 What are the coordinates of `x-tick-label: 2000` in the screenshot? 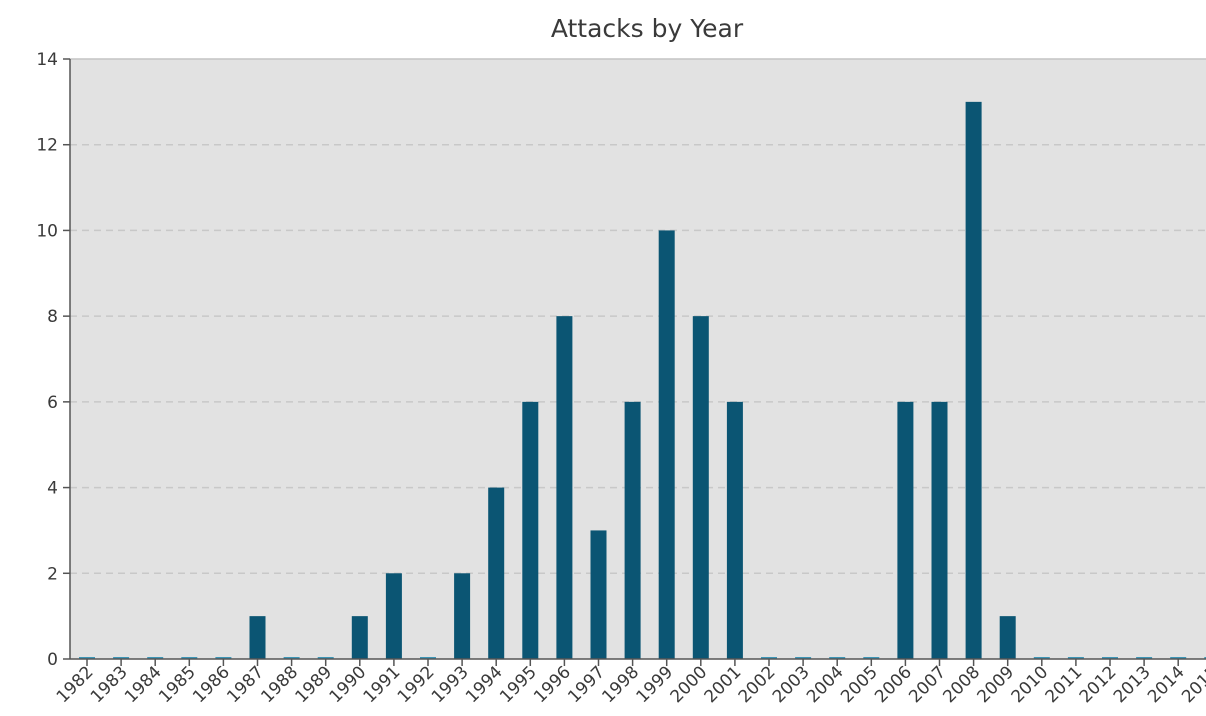 It's located at (689, 684).